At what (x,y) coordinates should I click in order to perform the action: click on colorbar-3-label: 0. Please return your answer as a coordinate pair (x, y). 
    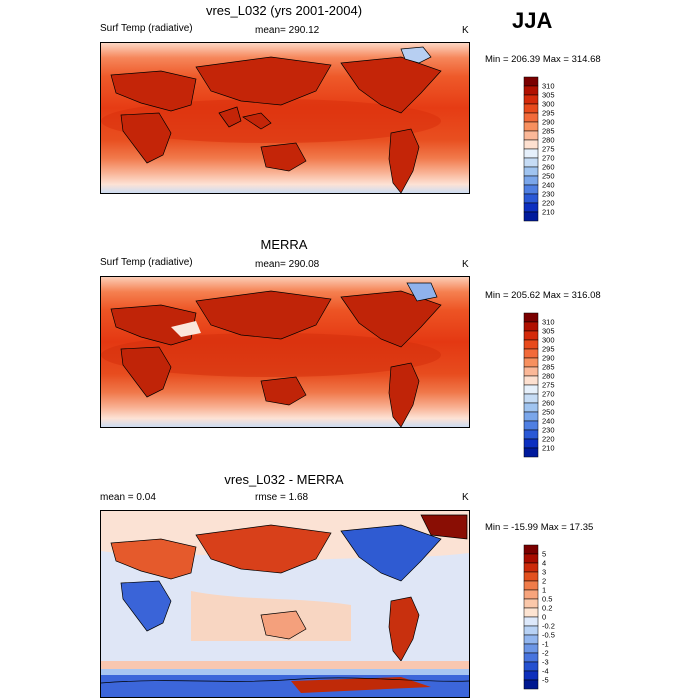
    Looking at the image, I should click on (544, 617).